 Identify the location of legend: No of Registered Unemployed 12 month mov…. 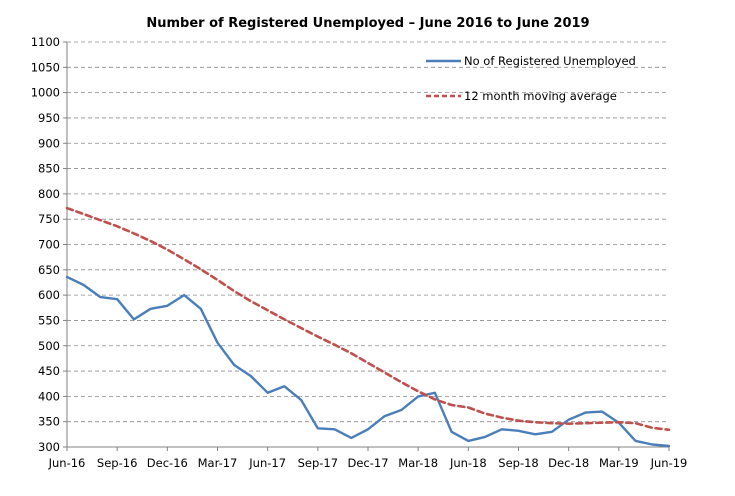
(531, 78).